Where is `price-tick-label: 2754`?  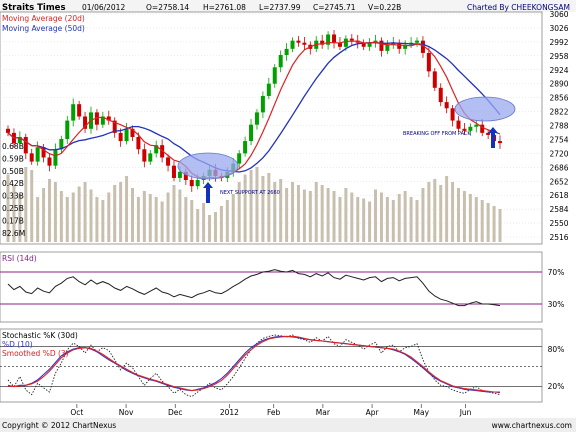 price-tick-label: 2754 is located at coordinates (558, 139).